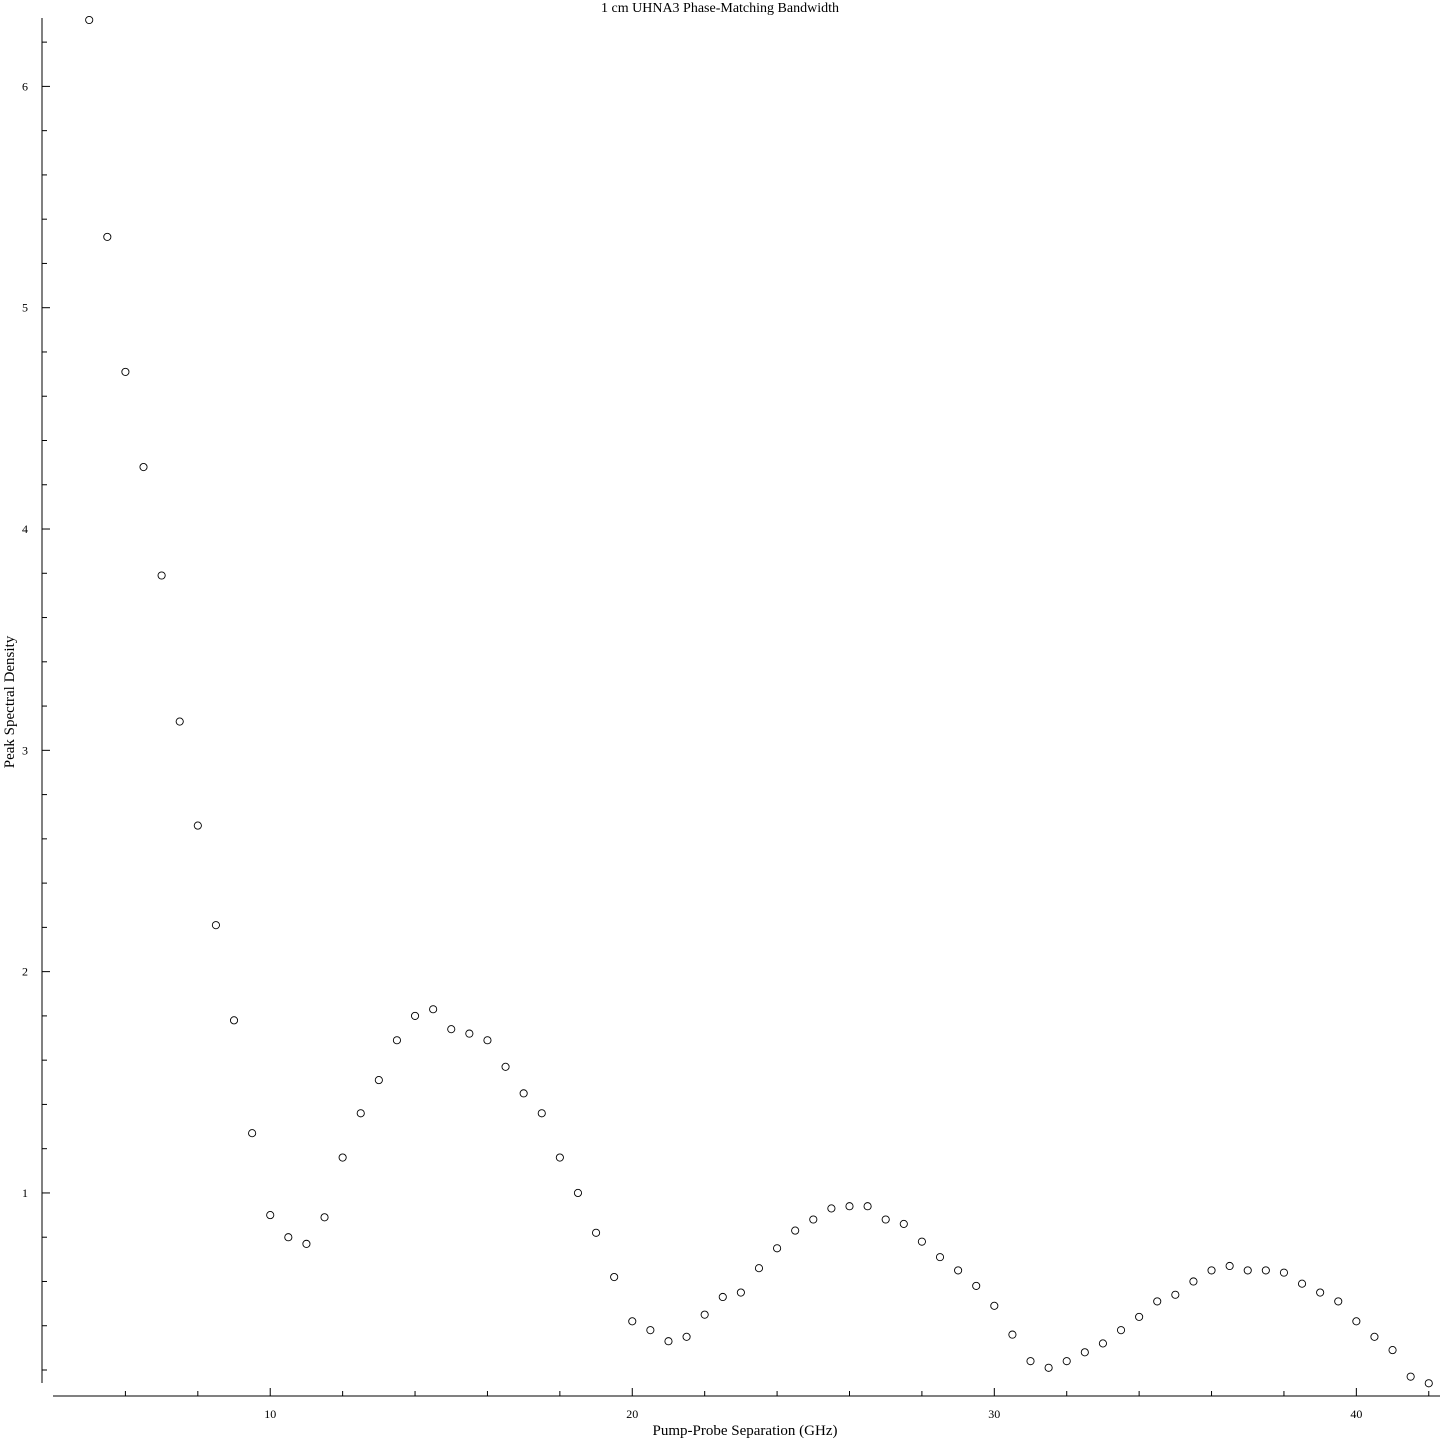 The height and width of the screenshot is (1440, 1440). What do you see at coordinates (10, 701) in the screenshot?
I see `y-axis-title: Peak Spectral Density` at bounding box center [10, 701].